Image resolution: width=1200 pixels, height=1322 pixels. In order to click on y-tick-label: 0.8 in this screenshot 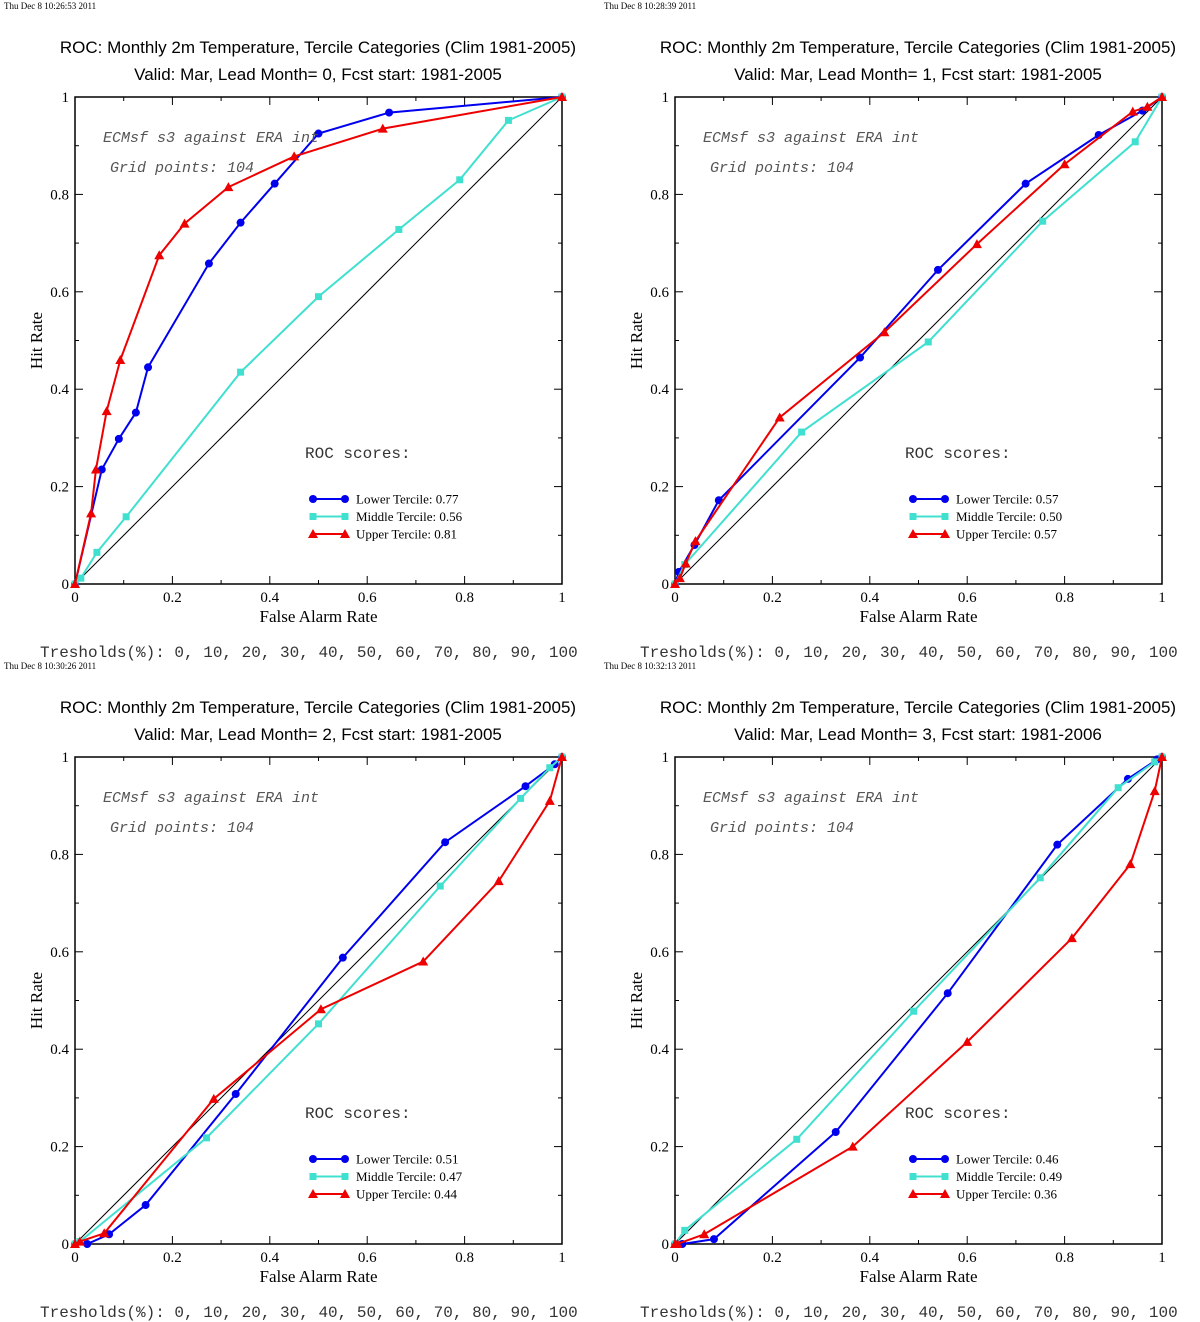, I will do `click(659, 855)`.